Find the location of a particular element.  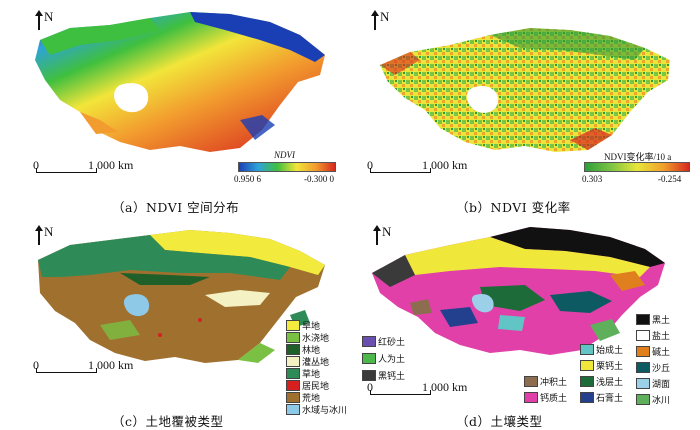

legend-item: 黑土 is located at coordinates (653, 319).